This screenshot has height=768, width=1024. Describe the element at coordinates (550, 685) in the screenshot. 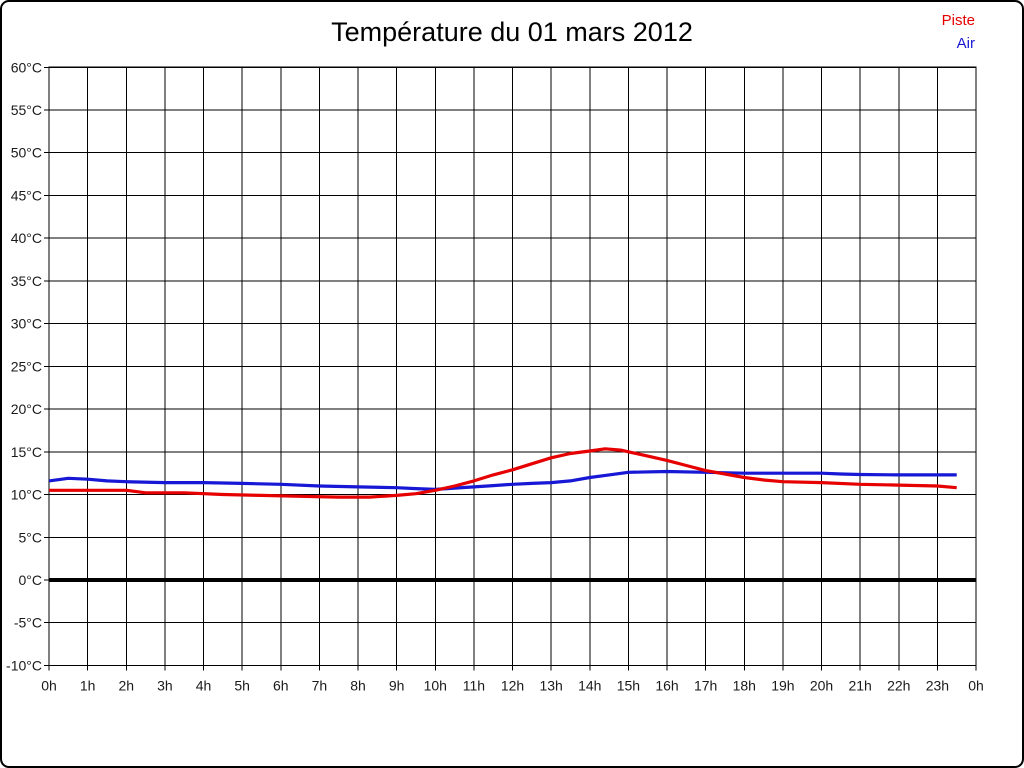

I see `x-tick-label: 13h` at that location.